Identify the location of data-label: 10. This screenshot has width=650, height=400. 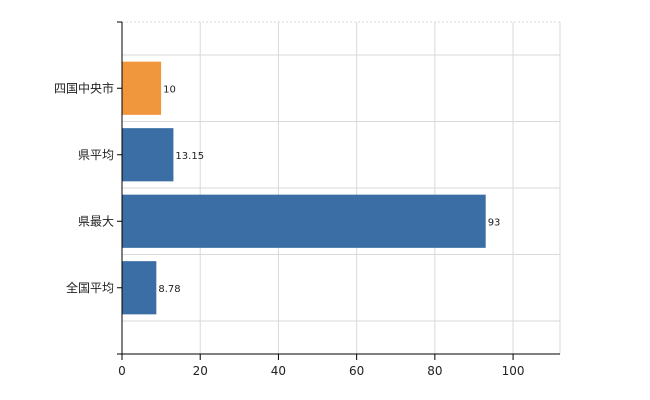
(169, 89).